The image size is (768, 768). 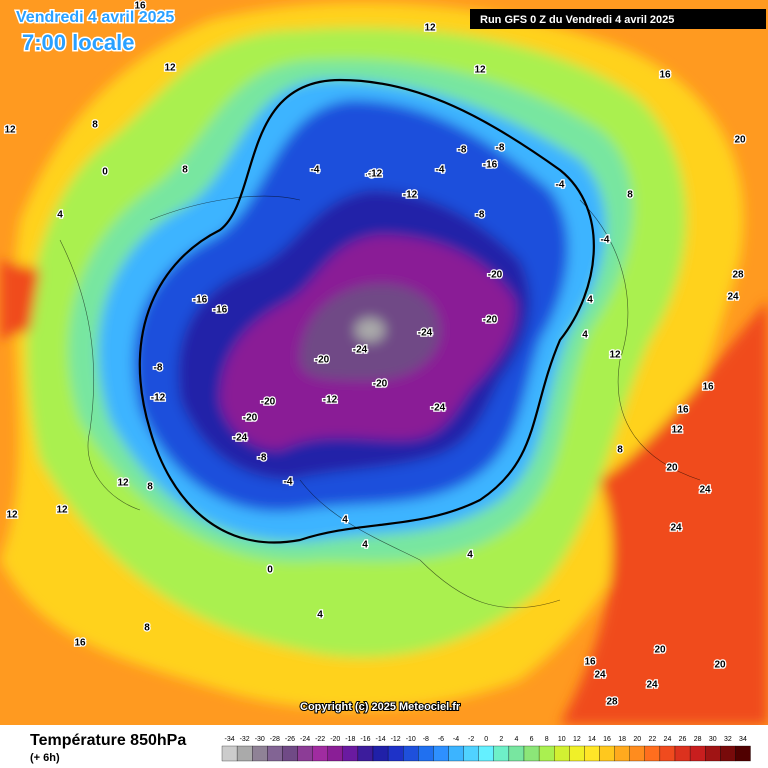 What do you see at coordinates (441, 739) in the screenshot?
I see `legend-label: -6` at bounding box center [441, 739].